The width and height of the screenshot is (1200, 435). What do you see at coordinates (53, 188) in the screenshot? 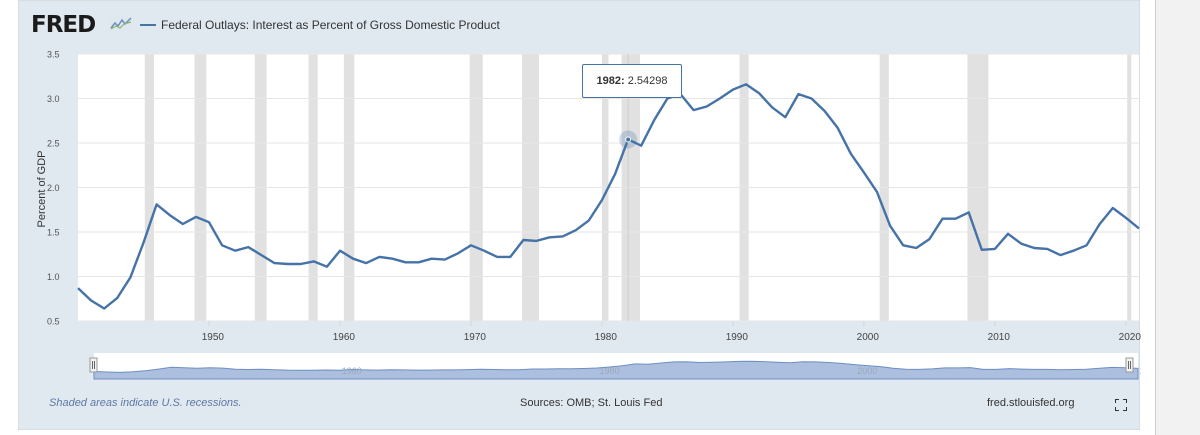
I see `y-tick-label: 2.0` at bounding box center [53, 188].